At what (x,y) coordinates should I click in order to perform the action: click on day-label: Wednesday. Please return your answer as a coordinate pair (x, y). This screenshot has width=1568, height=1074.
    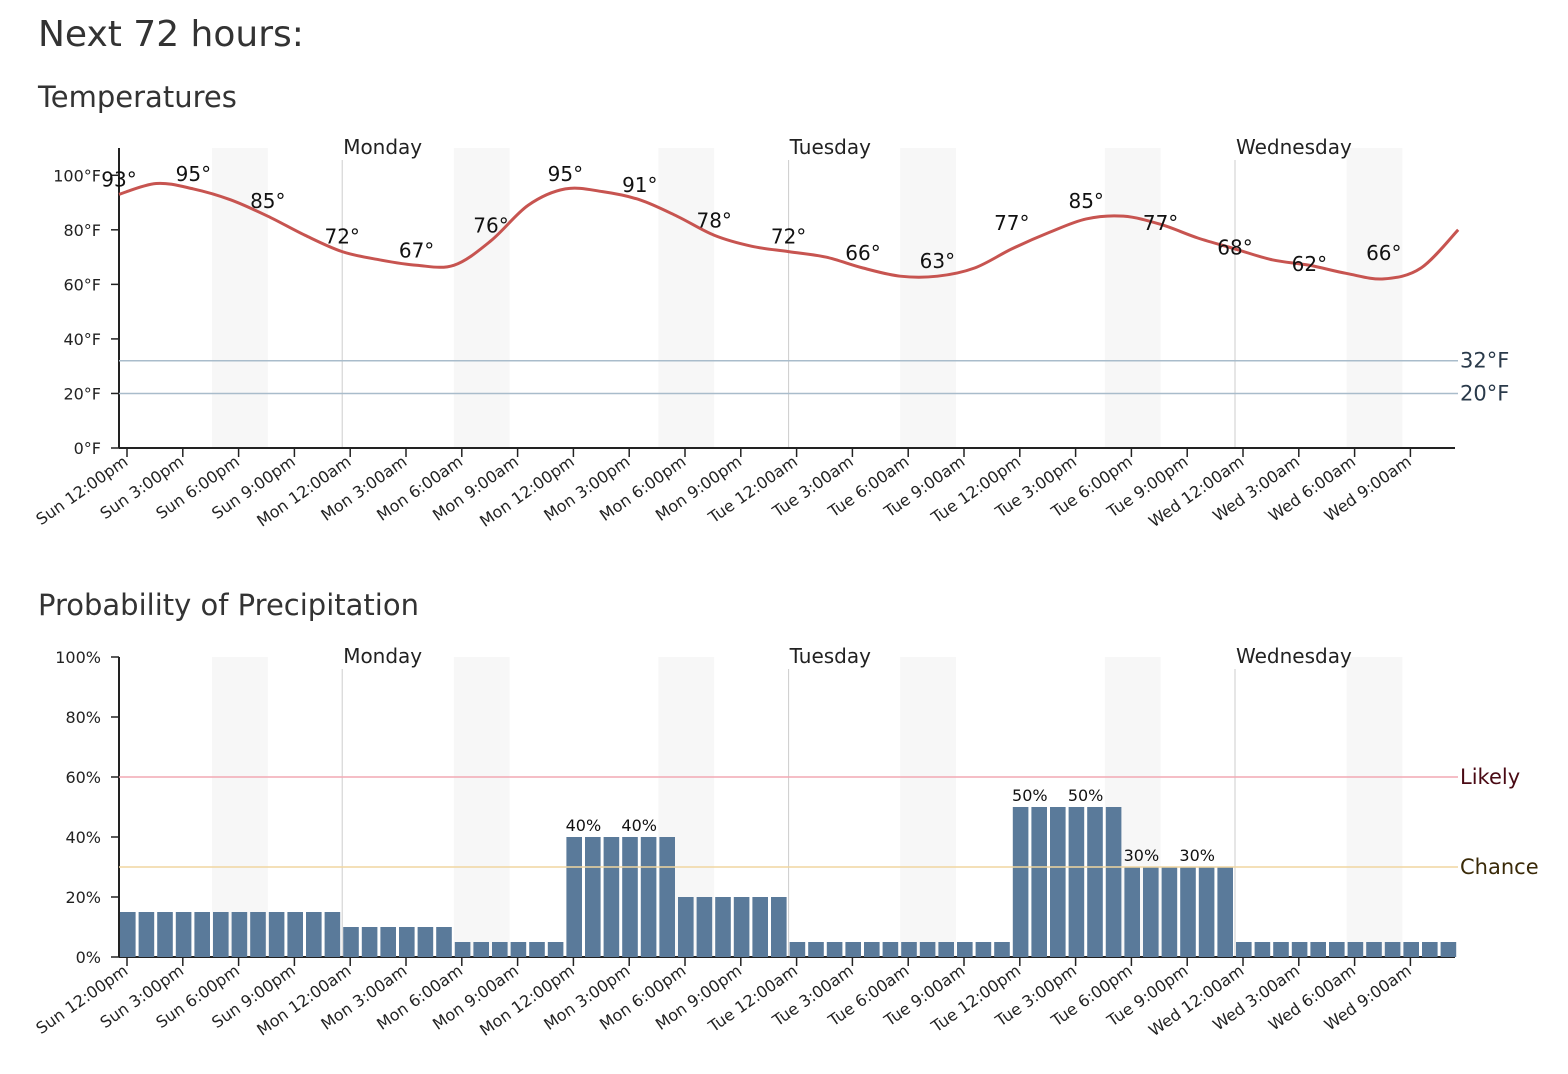
    Looking at the image, I should click on (1294, 147).